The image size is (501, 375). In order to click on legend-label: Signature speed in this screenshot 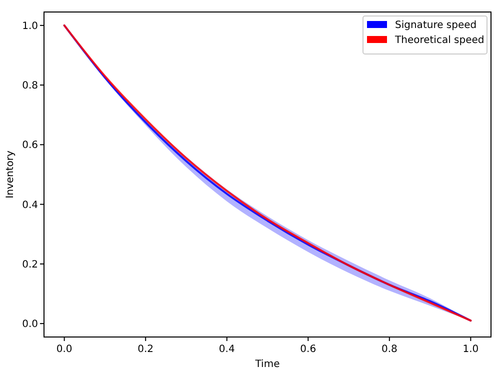, I will do `click(436, 25)`.